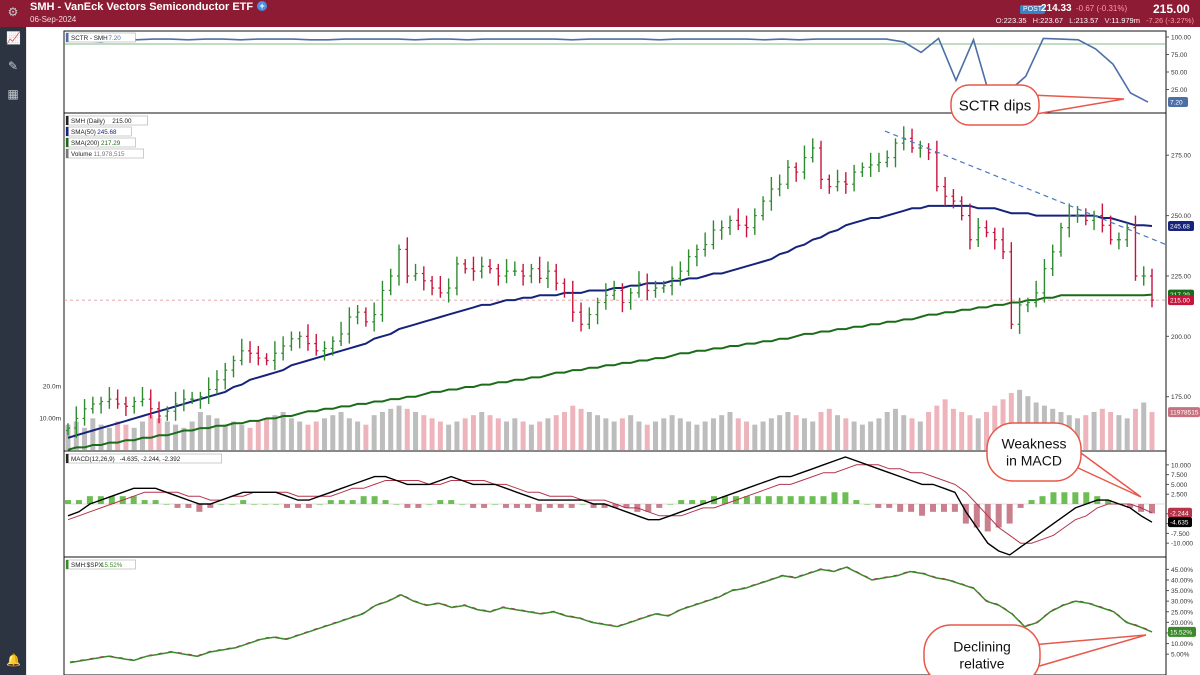 The width and height of the screenshot is (1200, 675). What do you see at coordinates (1181, 156) in the screenshot?
I see `price-axis-tick-label: 275.00` at bounding box center [1181, 156].